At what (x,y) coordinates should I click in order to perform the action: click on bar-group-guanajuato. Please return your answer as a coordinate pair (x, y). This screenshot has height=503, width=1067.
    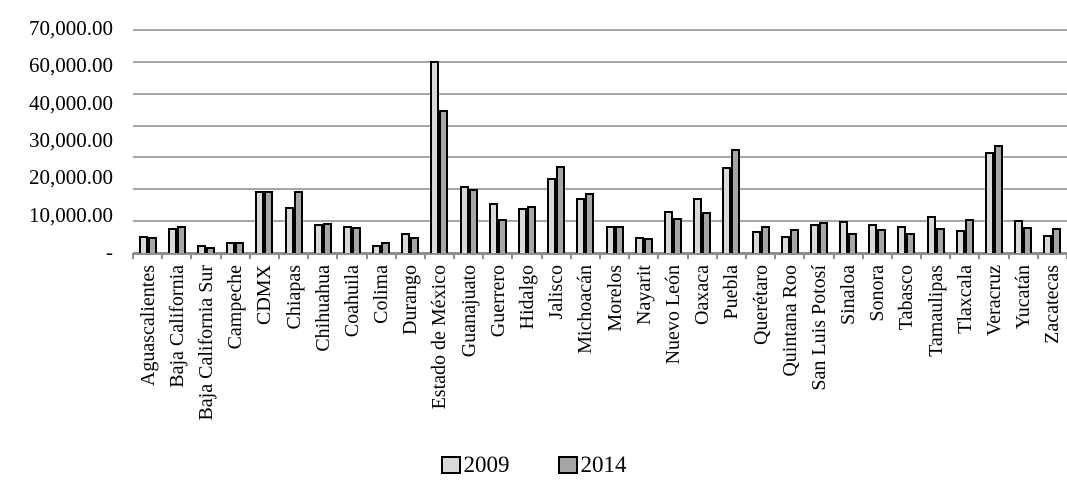
    Looking at the image, I should click on (468, 141).